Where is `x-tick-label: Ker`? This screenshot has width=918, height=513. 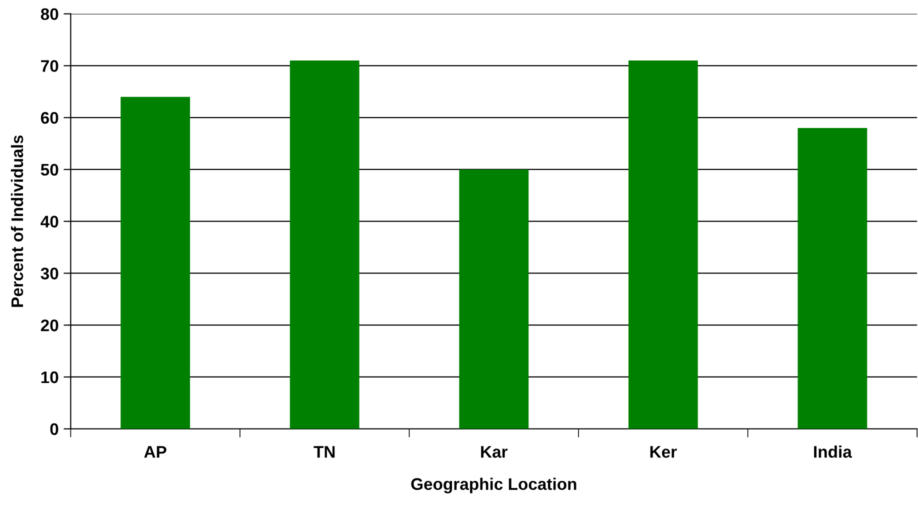 x-tick-label: Ker is located at coordinates (663, 452).